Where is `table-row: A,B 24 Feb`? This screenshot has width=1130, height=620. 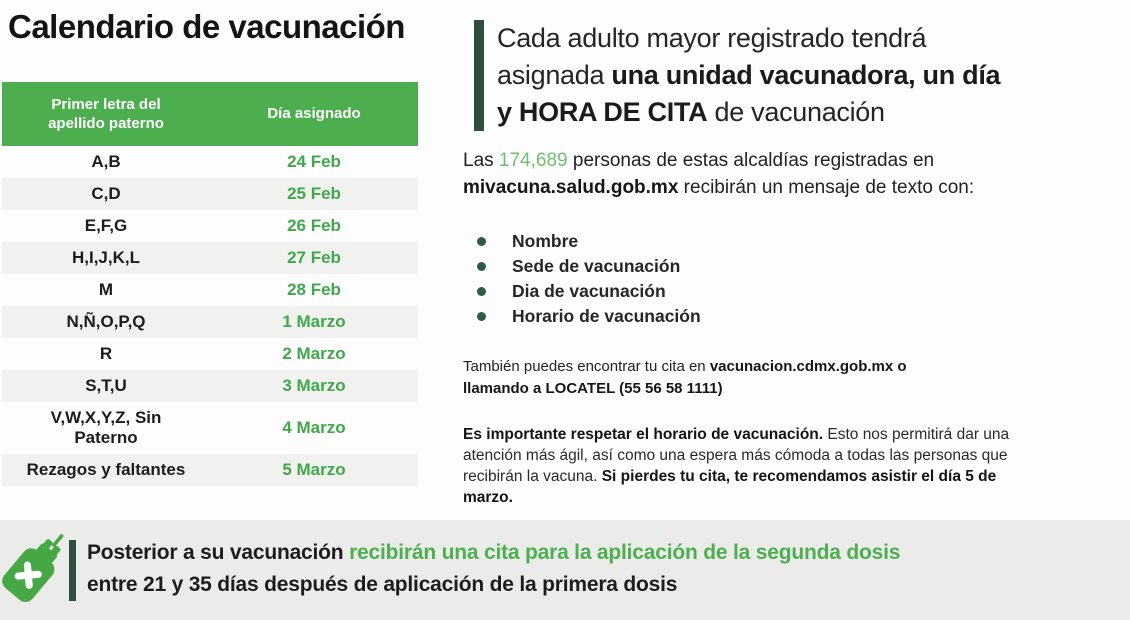 table-row: A,B 24 Feb is located at coordinates (210, 162).